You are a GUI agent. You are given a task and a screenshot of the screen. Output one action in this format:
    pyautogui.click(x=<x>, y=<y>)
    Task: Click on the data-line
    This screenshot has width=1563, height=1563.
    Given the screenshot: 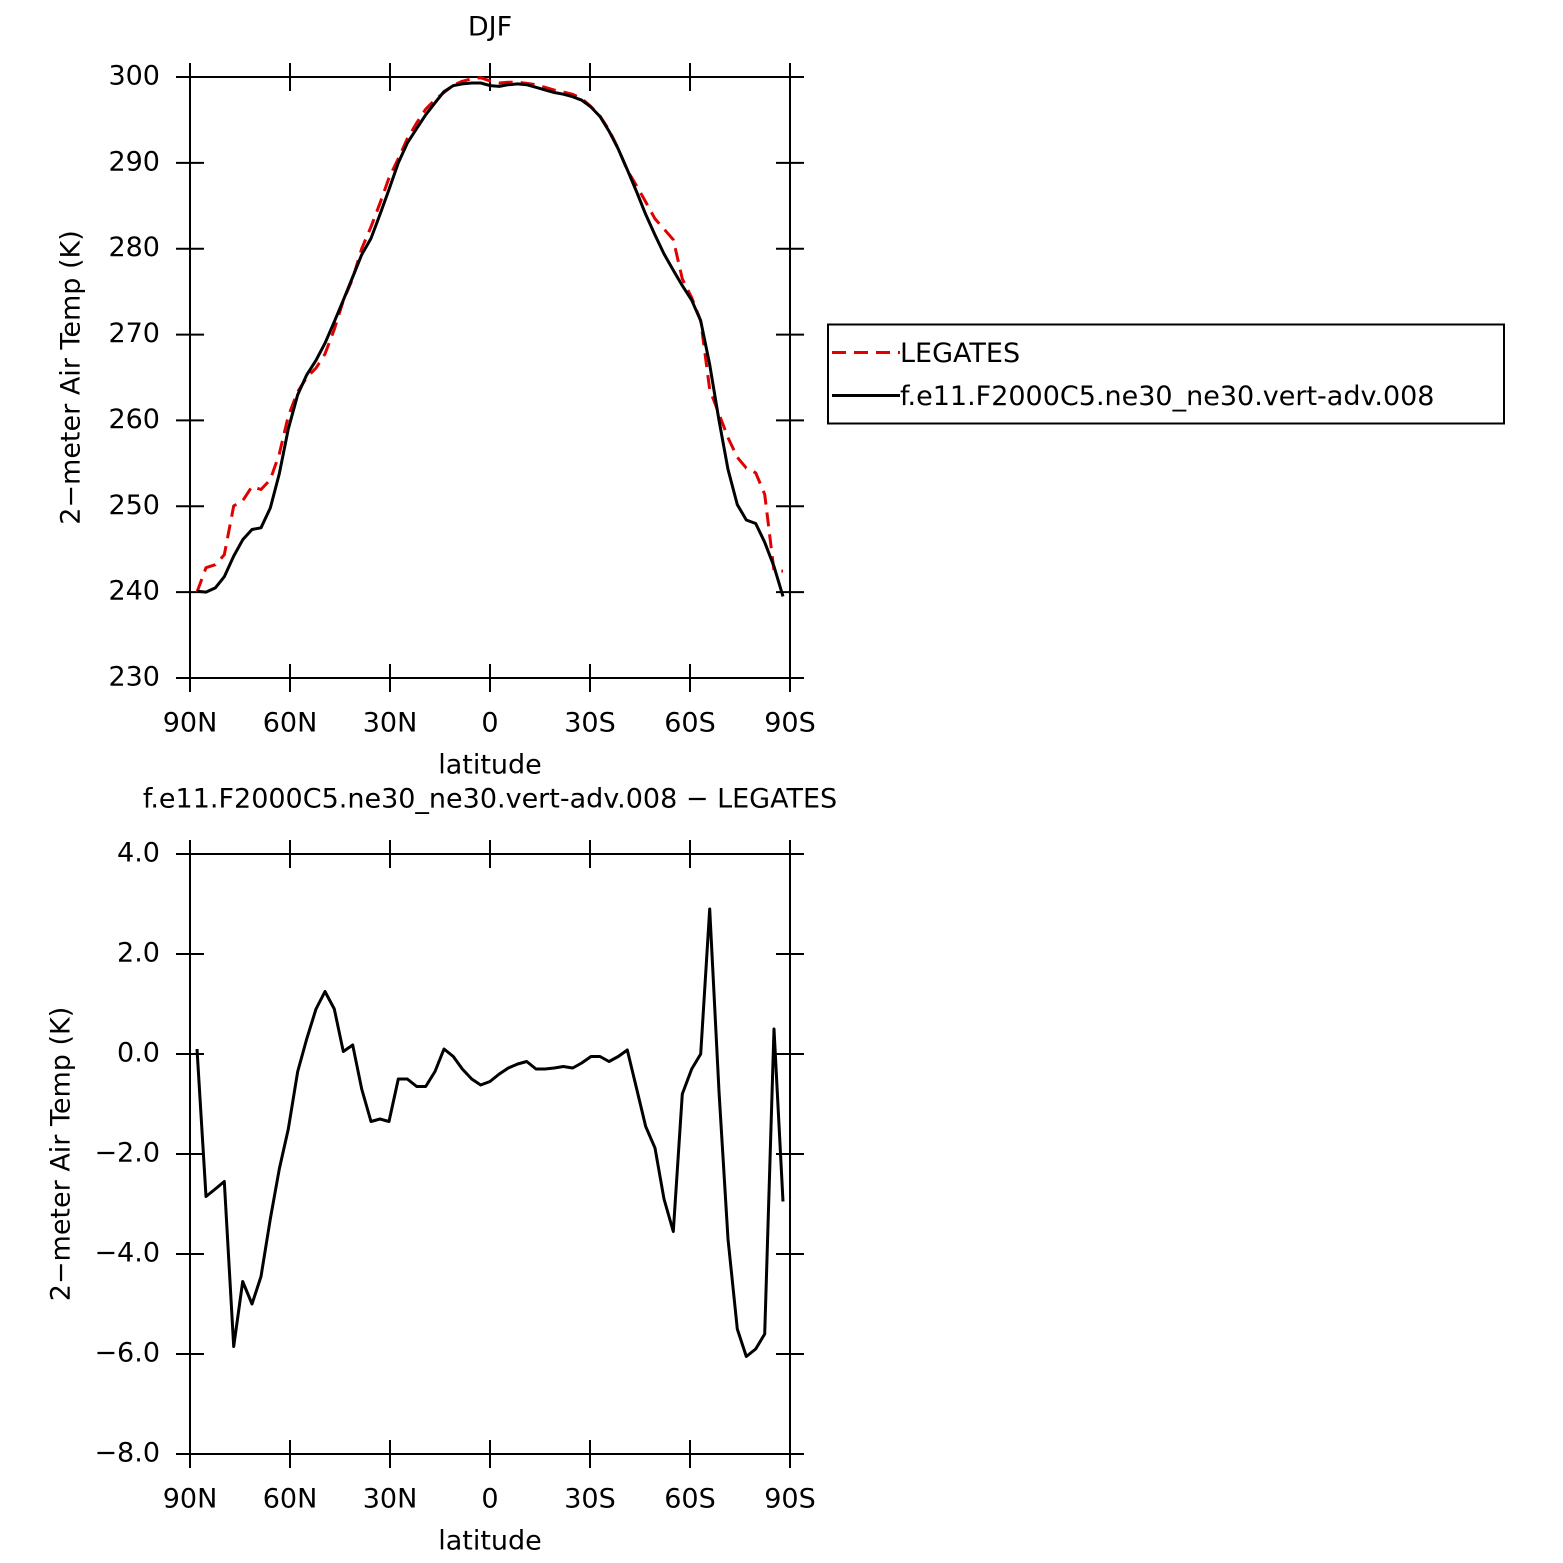 What is the action you would take?
    pyautogui.click(x=490, y=1132)
    